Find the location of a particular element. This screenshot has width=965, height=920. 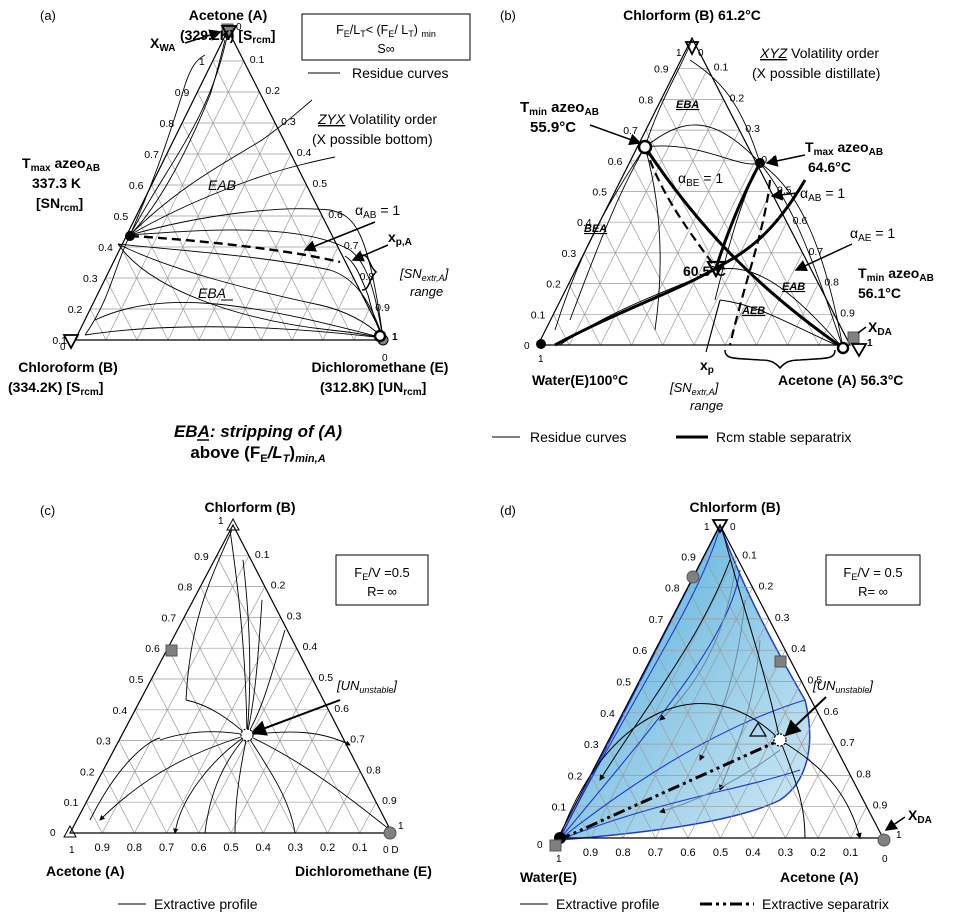

panel-b-vertex-top-one: 1 is located at coordinates (679, 53).